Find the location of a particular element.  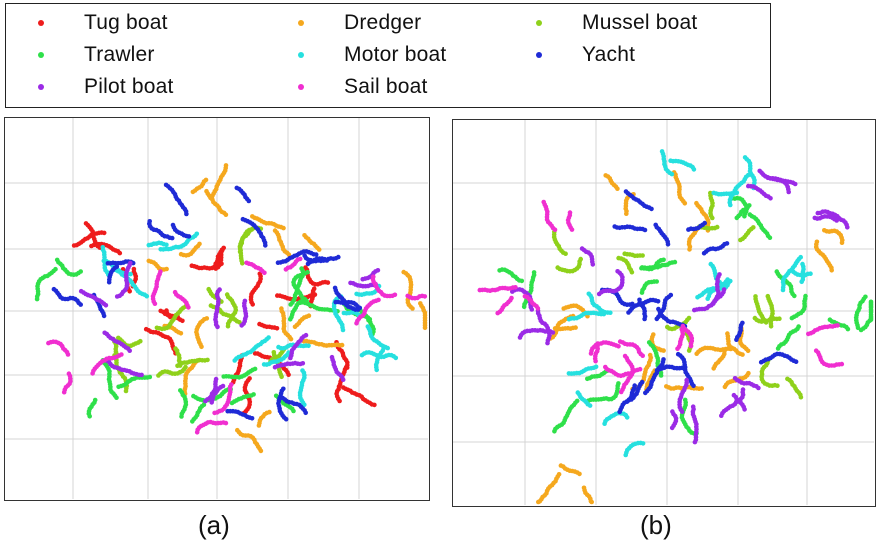

legend-label: Trawler is located at coordinates (119, 54).